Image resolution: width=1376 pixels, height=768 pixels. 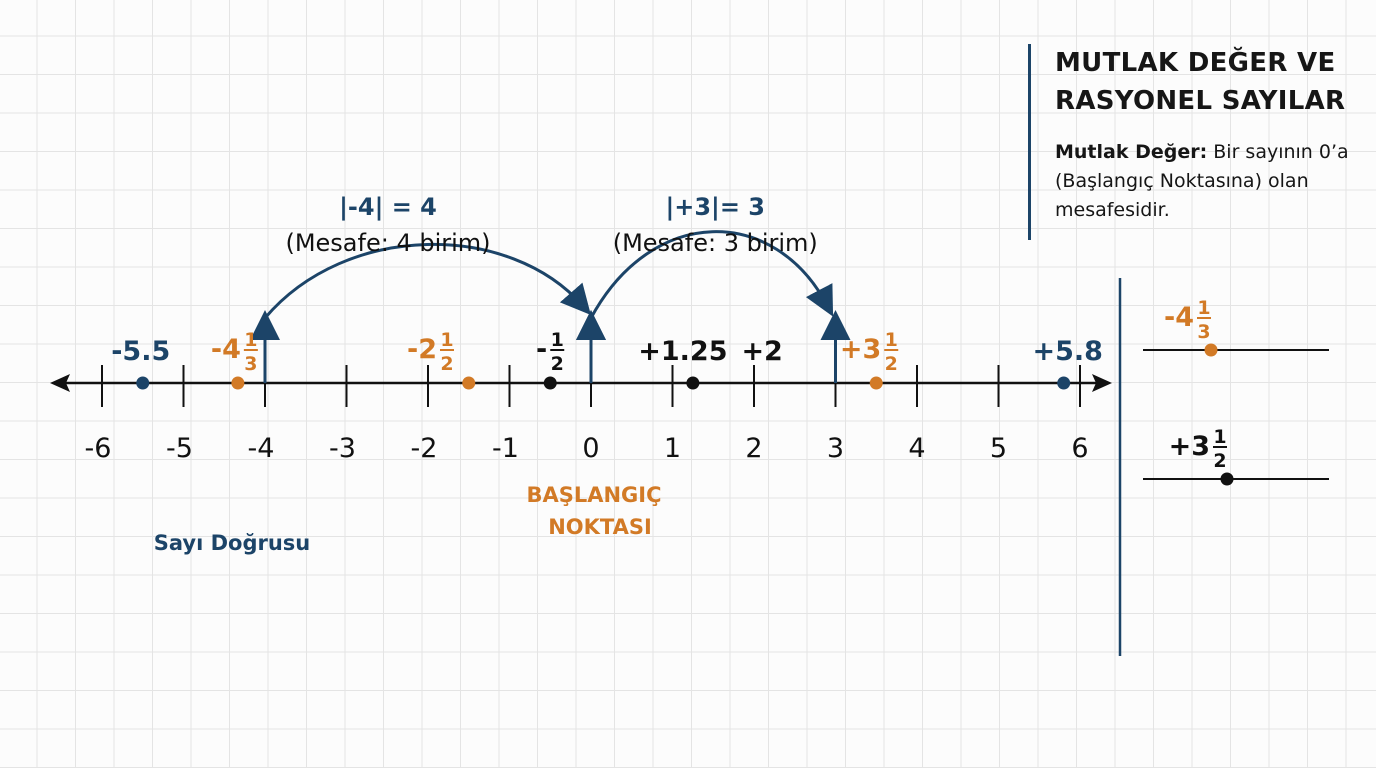 What do you see at coordinates (1195, 63) in the screenshot?
I see `page-title-line1: MUTLAK DEĞER VE` at bounding box center [1195, 63].